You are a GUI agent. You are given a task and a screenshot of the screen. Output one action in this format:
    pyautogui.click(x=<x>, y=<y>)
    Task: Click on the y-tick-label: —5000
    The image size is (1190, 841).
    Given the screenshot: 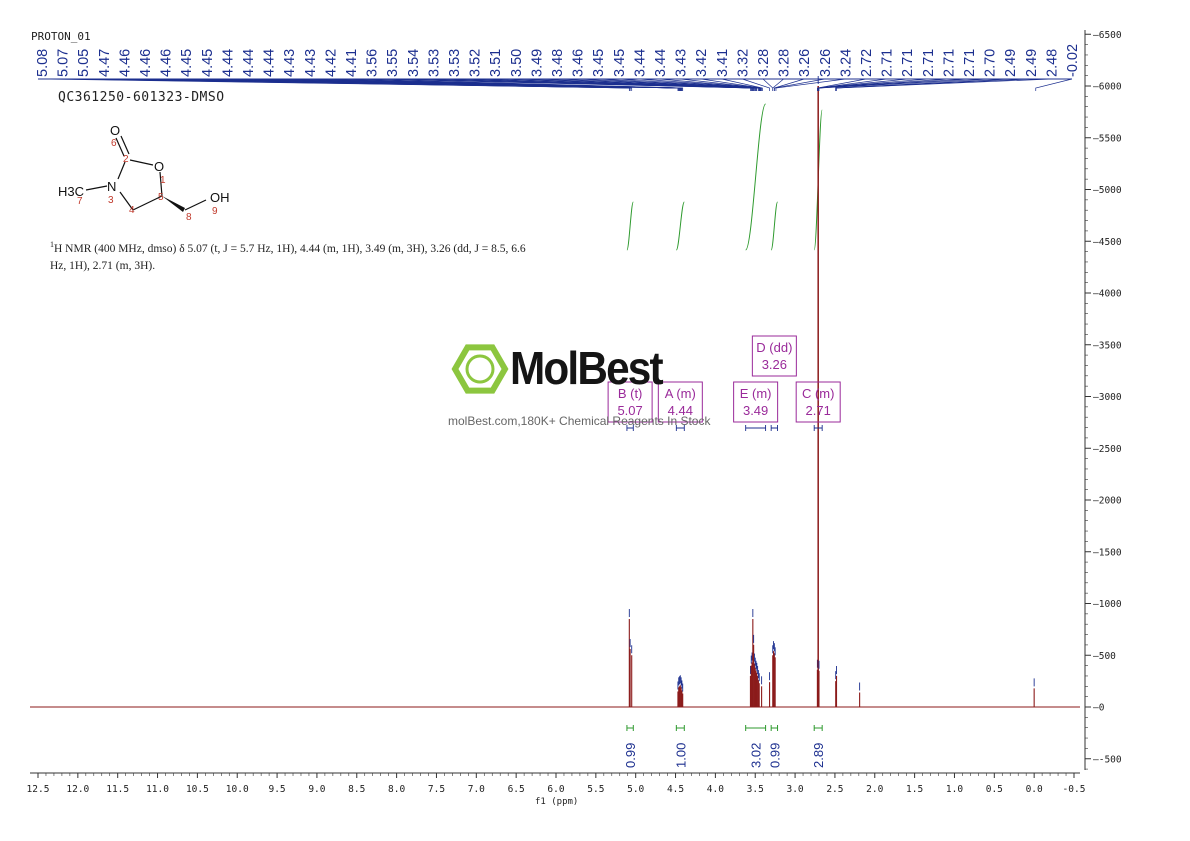 What is the action you would take?
    pyautogui.click(x=1107, y=190)
    